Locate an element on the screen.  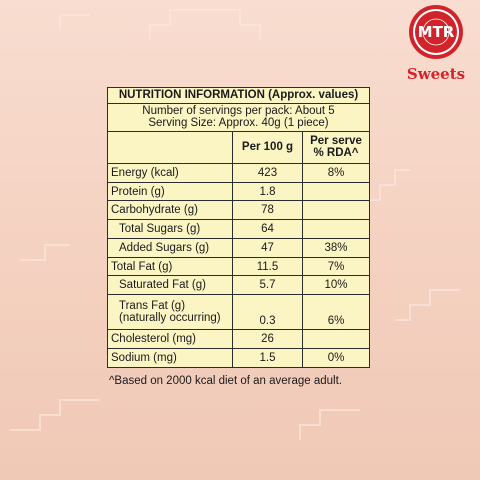
table-row: Added Sugars (g) 47 38% is located at coordinates (238, 247).